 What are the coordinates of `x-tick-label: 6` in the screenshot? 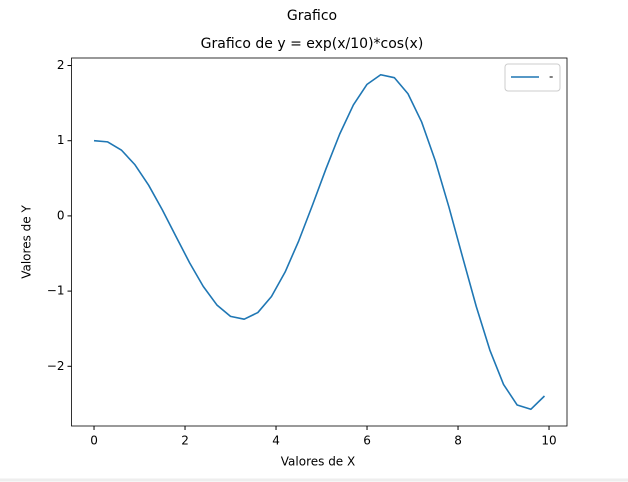 It's located at (367, 441).